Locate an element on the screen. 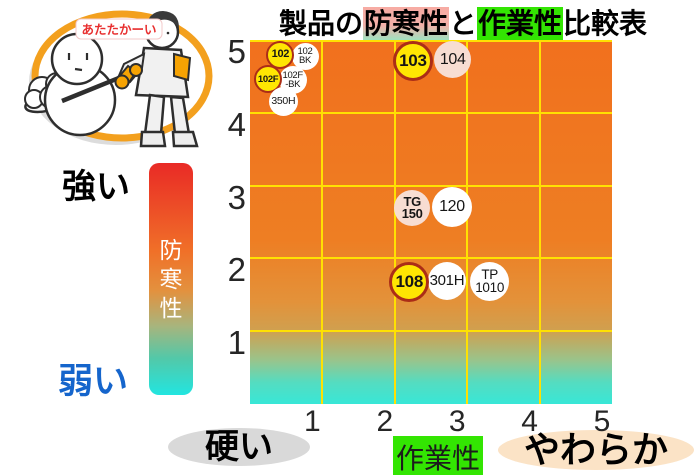  data-point-104: 104 is located at coordinates (453, 60).